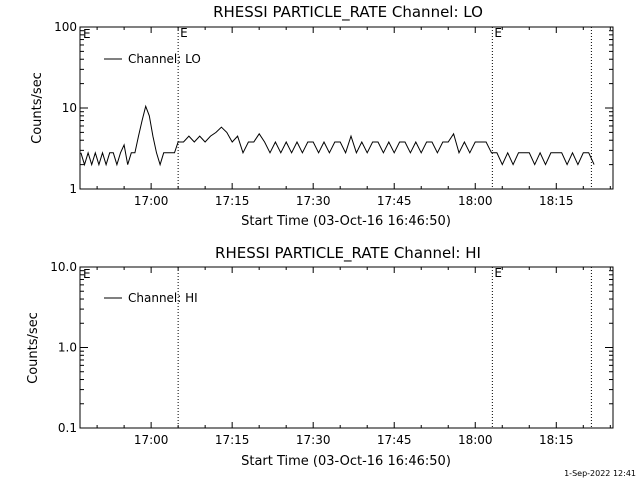 Image resolution: width=640 pixels, height=480 pixels. I want to click on y-tick-label: 1.0, so click(67, 348).